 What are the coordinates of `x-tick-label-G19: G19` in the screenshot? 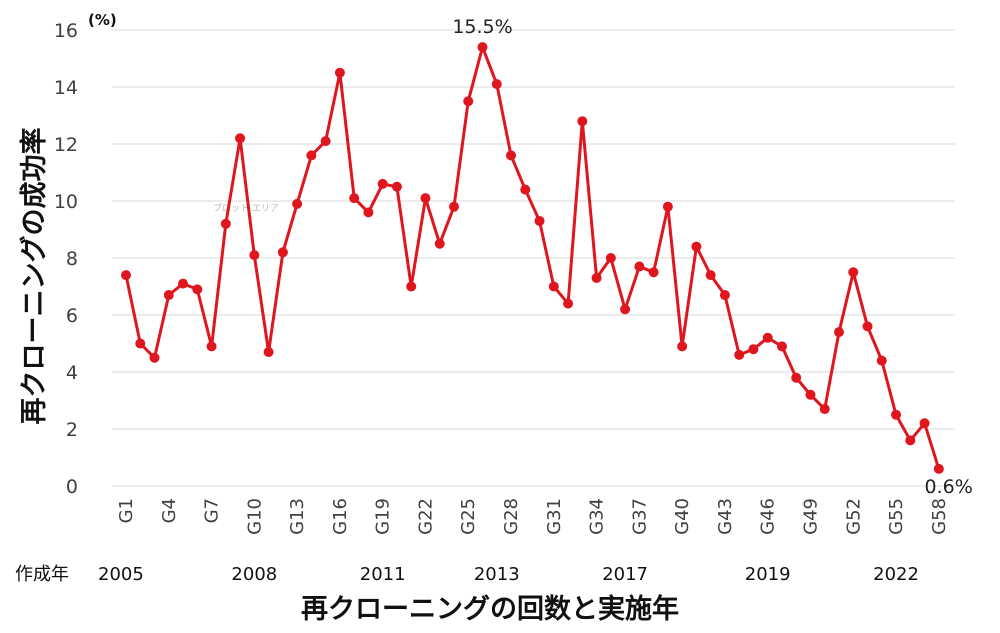 It's located at (383, 516).